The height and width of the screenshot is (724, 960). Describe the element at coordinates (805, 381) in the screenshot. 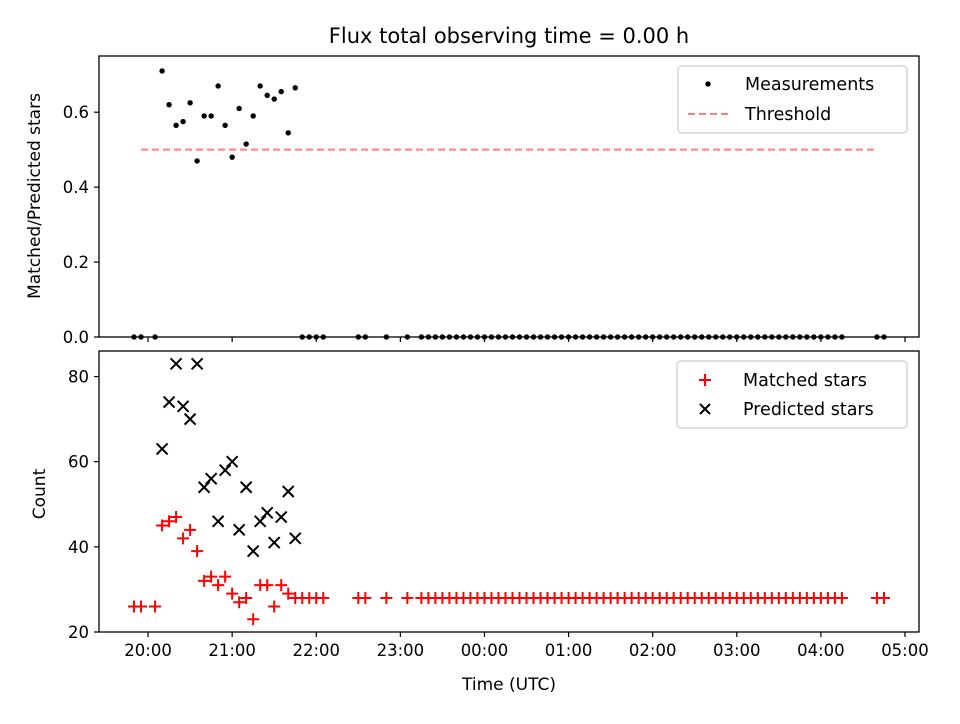

I see `legend-matched-label: Matched stars` at that location.